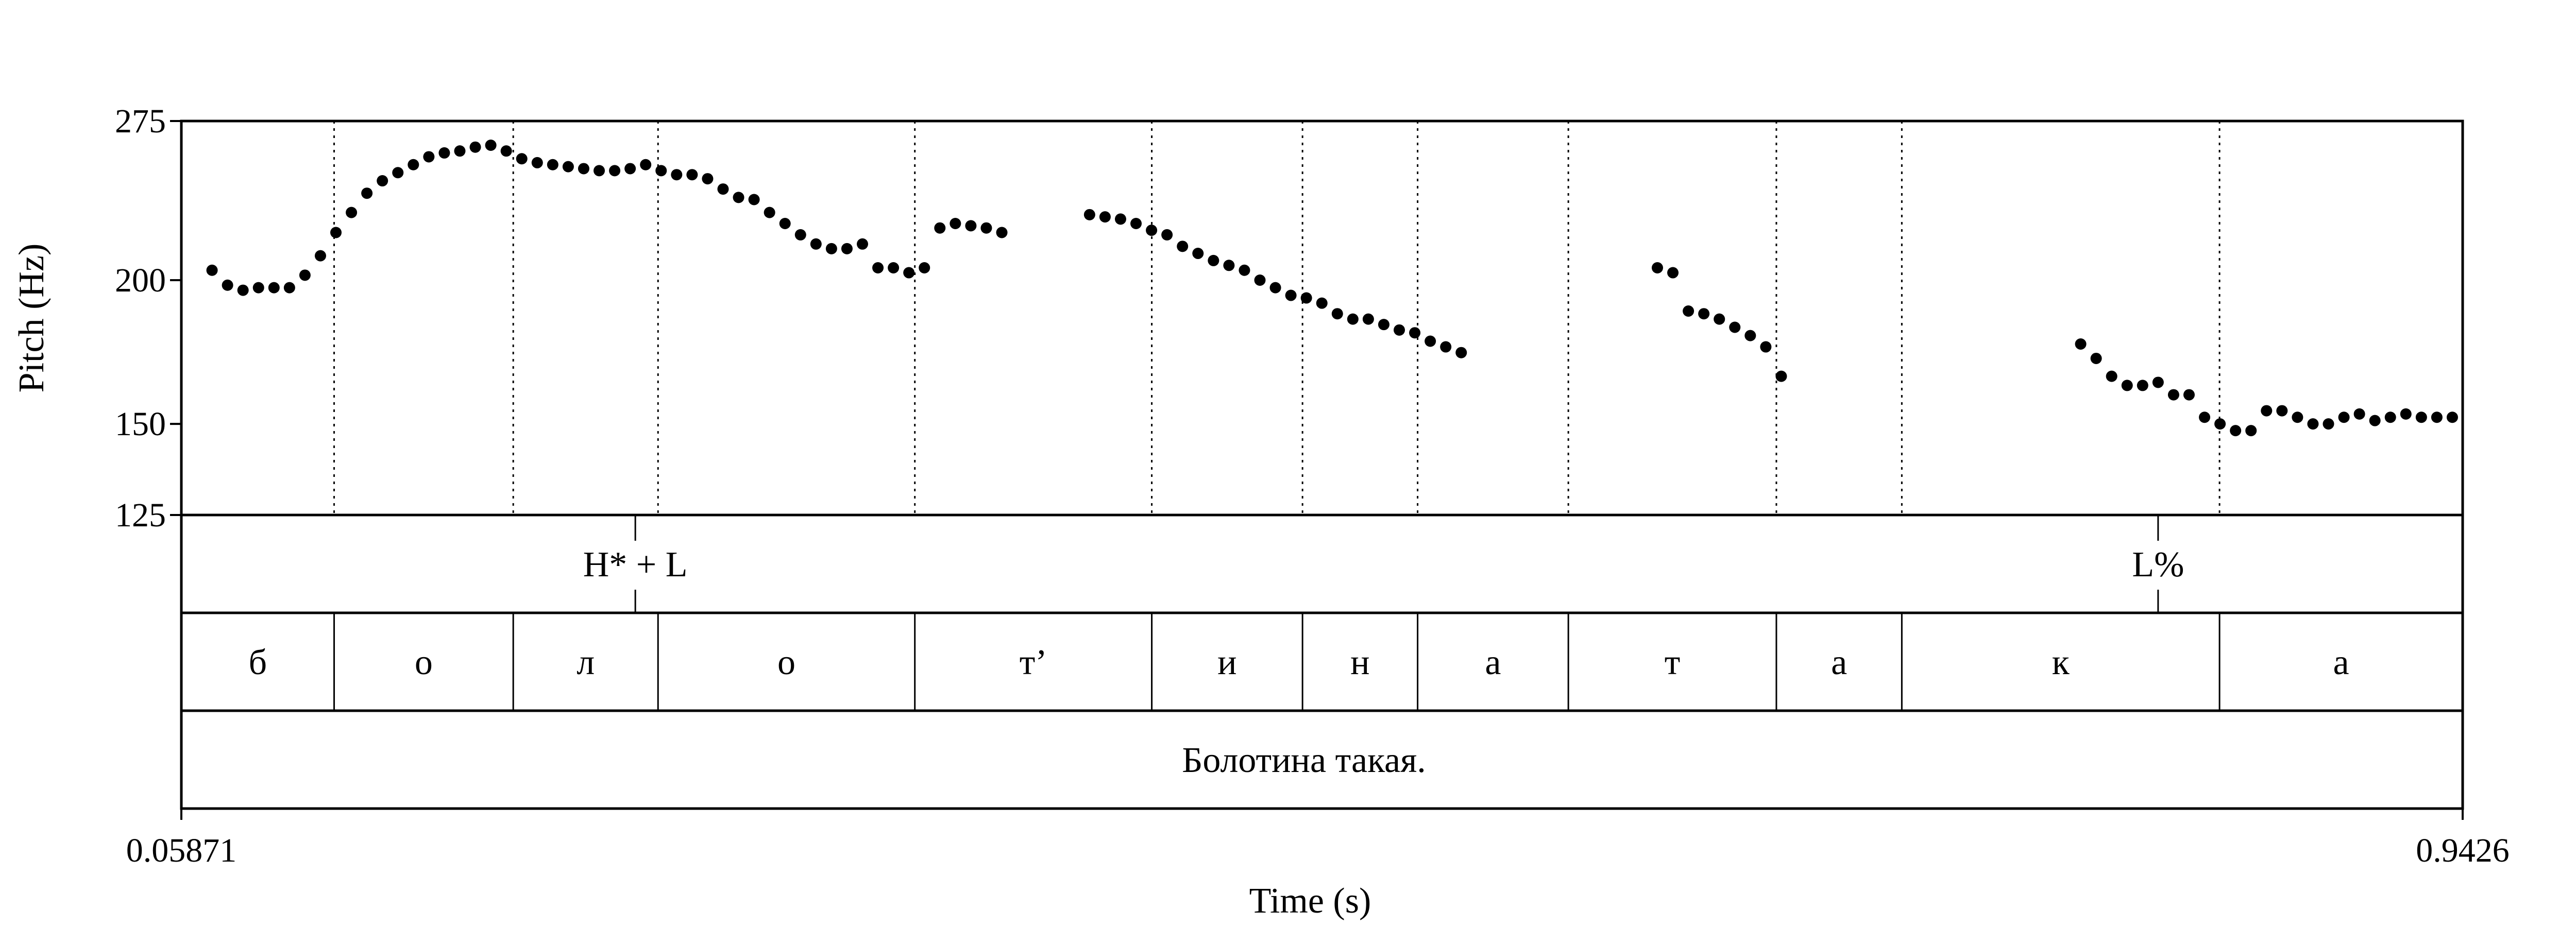 The image size is (2576, 927). What do you see at coordinates (140, 280) in the screenshot?
I see `y-tick-label: 200` at bounding box center [140, 280].